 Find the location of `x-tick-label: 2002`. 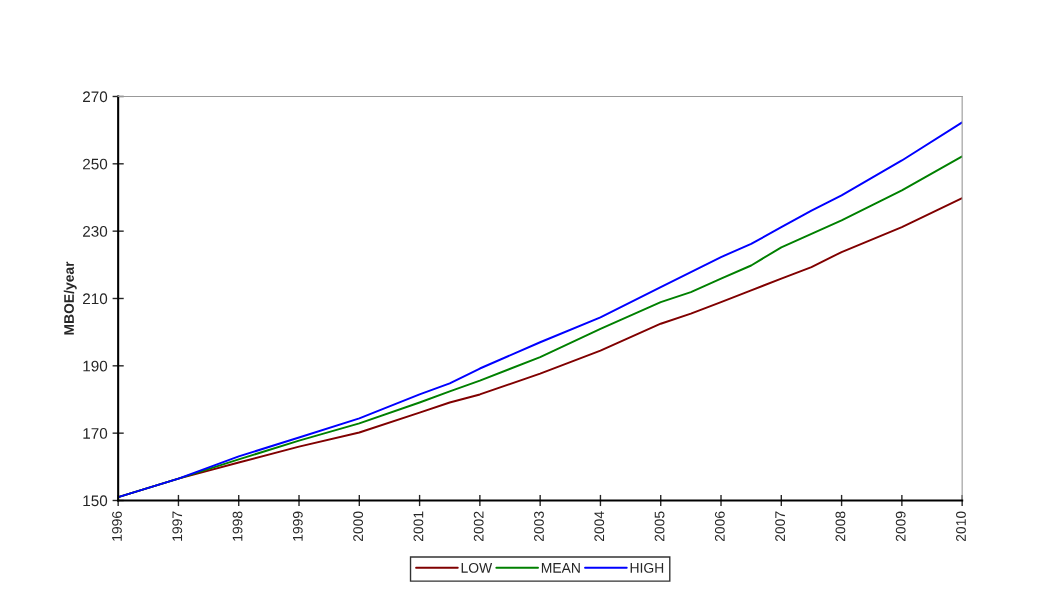

x-tick-label: 2002 is located at coordinates (478, 526).